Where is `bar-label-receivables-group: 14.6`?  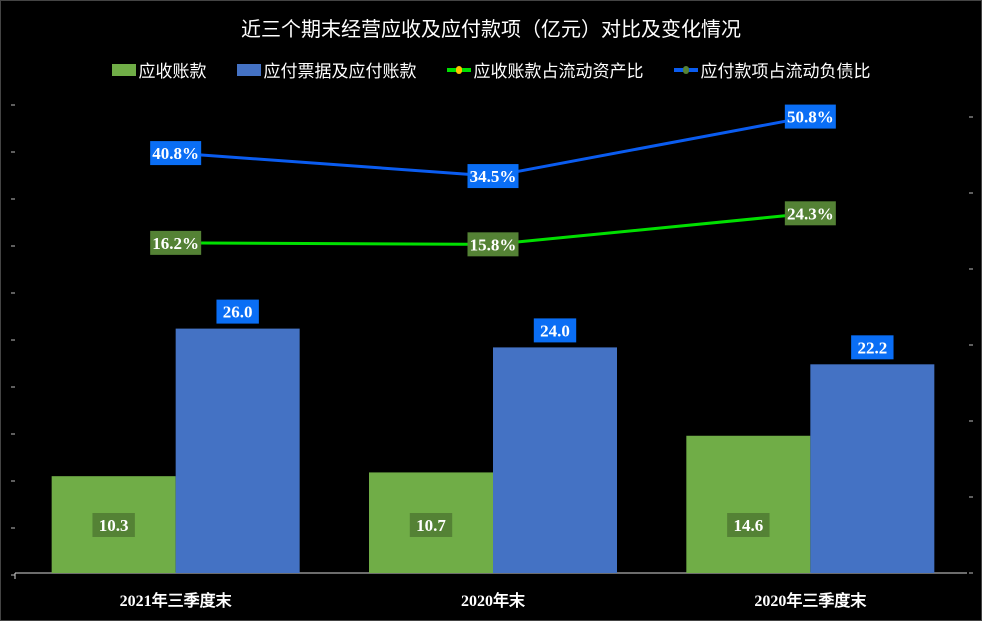 bar-label-receivables-group: 14.6 is located at coordinates (748, 525).